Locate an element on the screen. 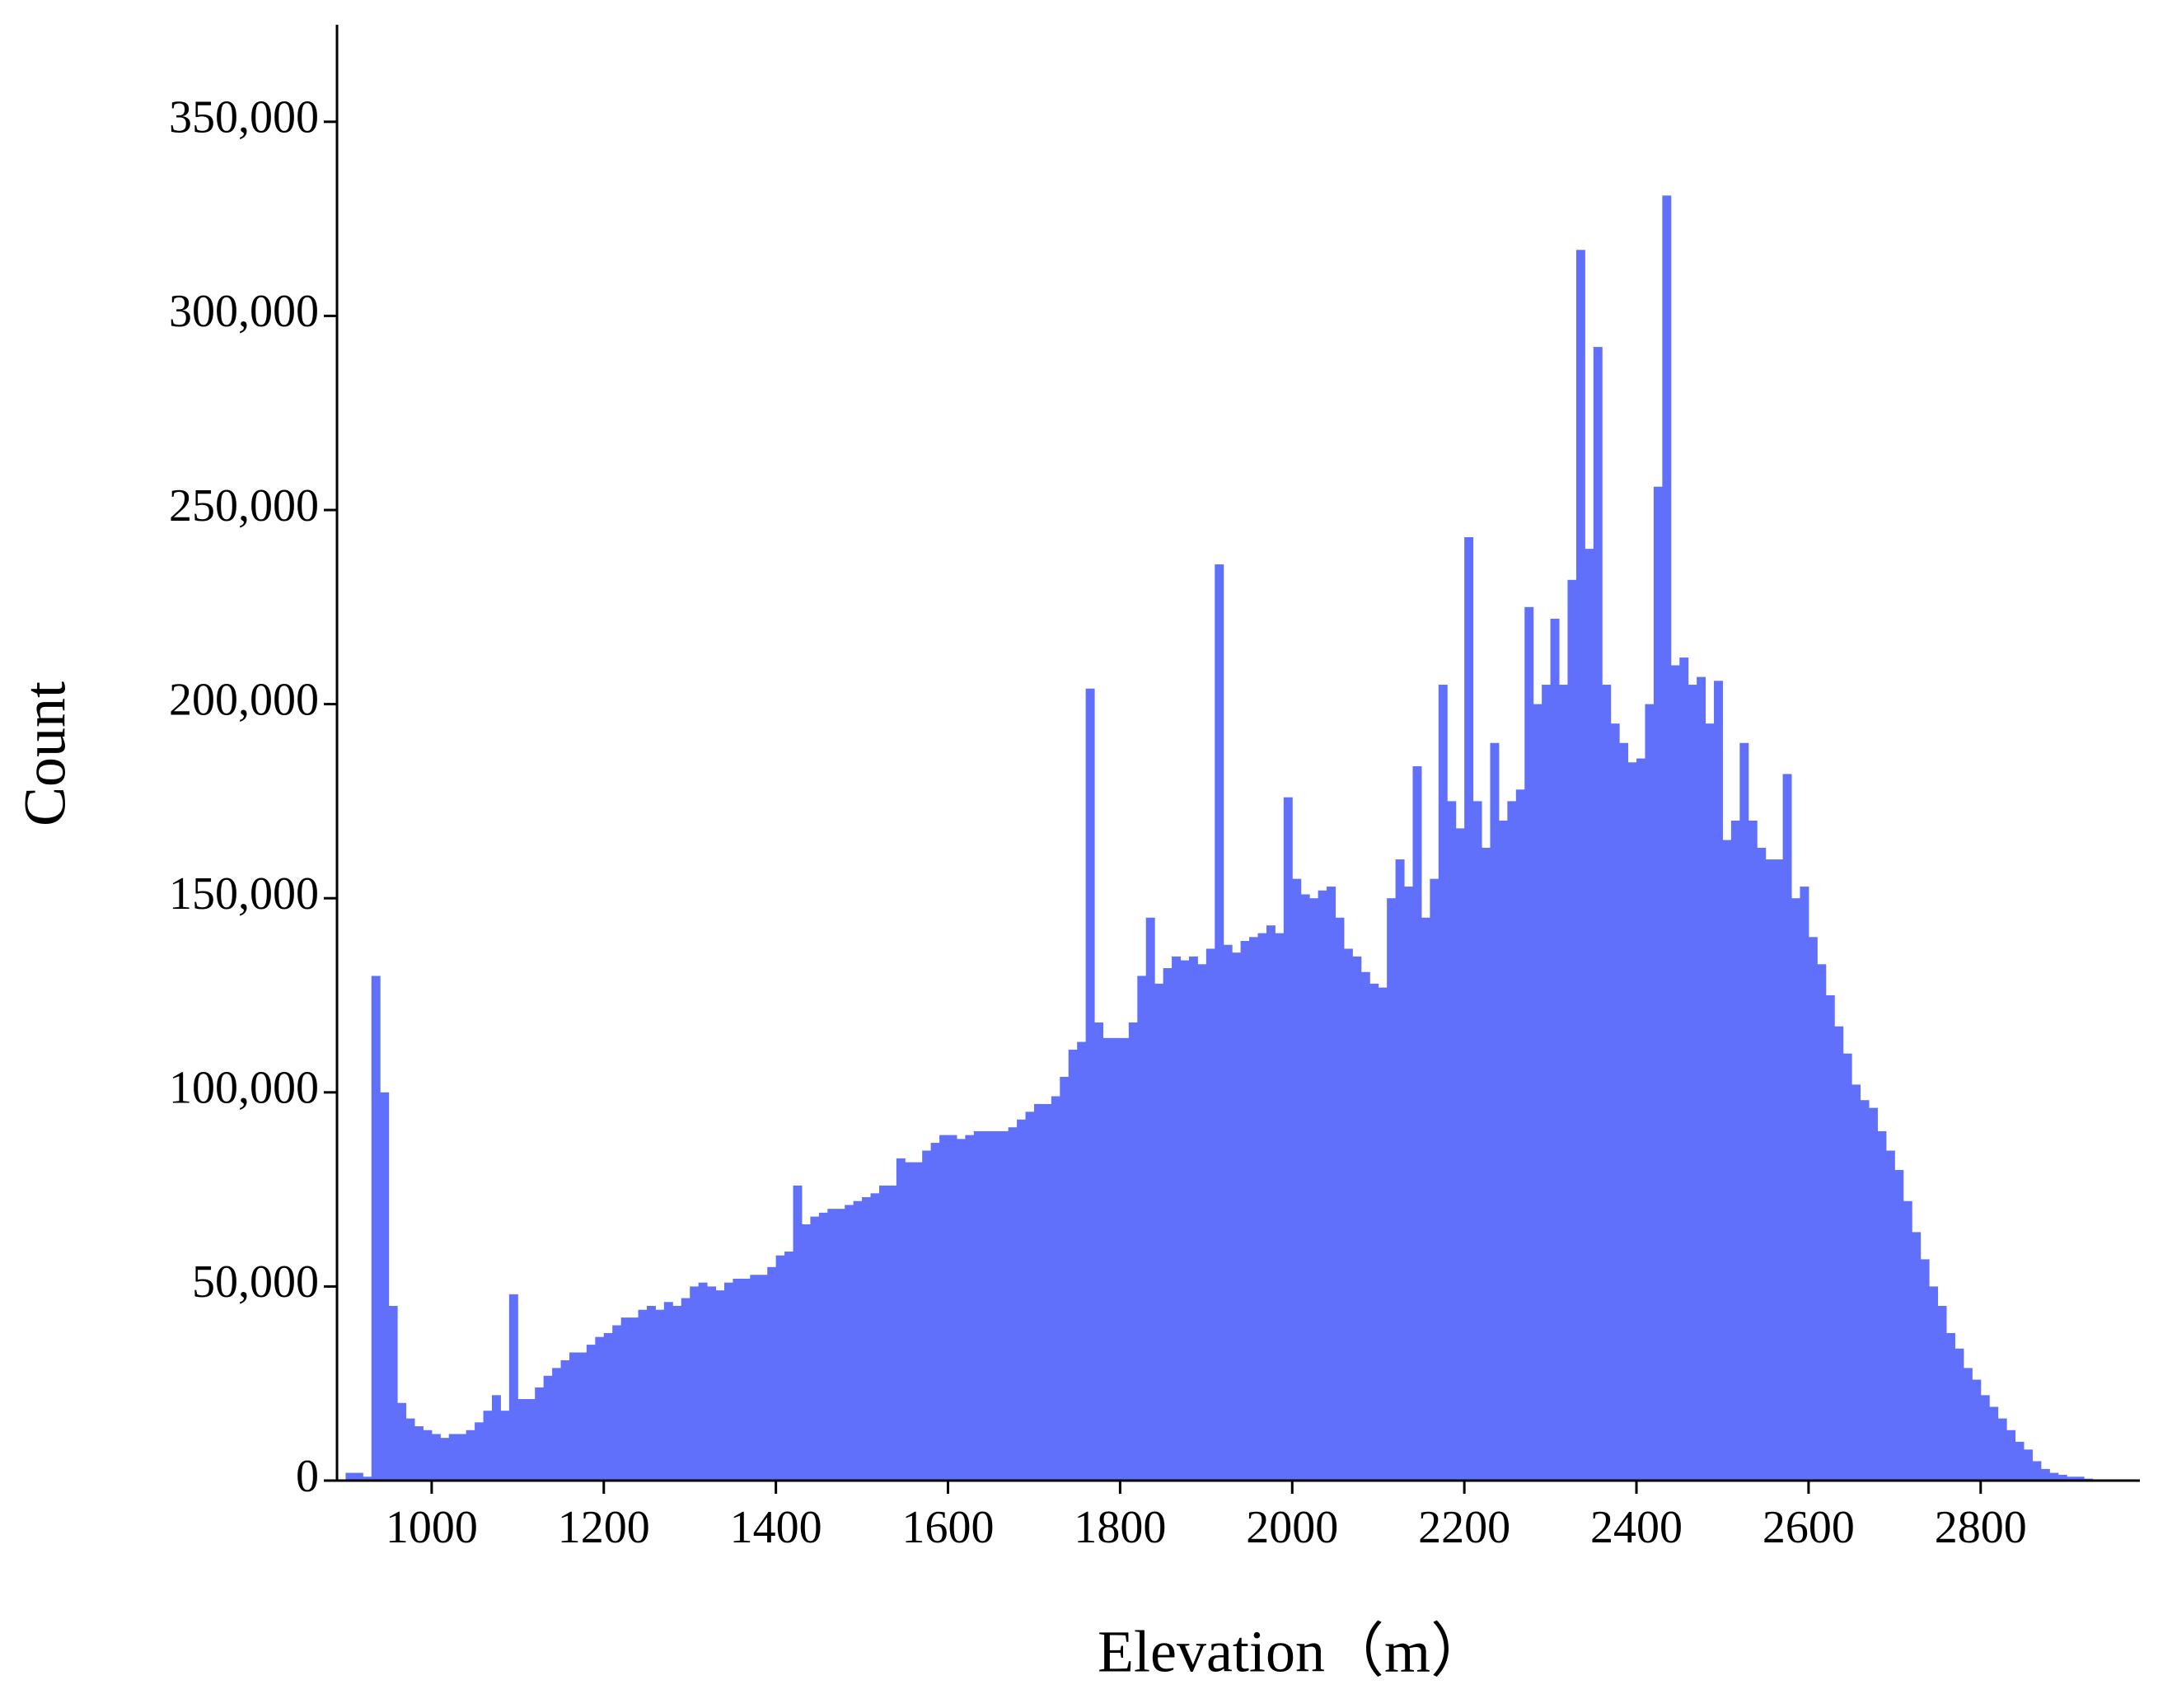 This screenshot has width=2158, height=1708. x-tick-label: 1000 is located at coordinates (432, 1527).